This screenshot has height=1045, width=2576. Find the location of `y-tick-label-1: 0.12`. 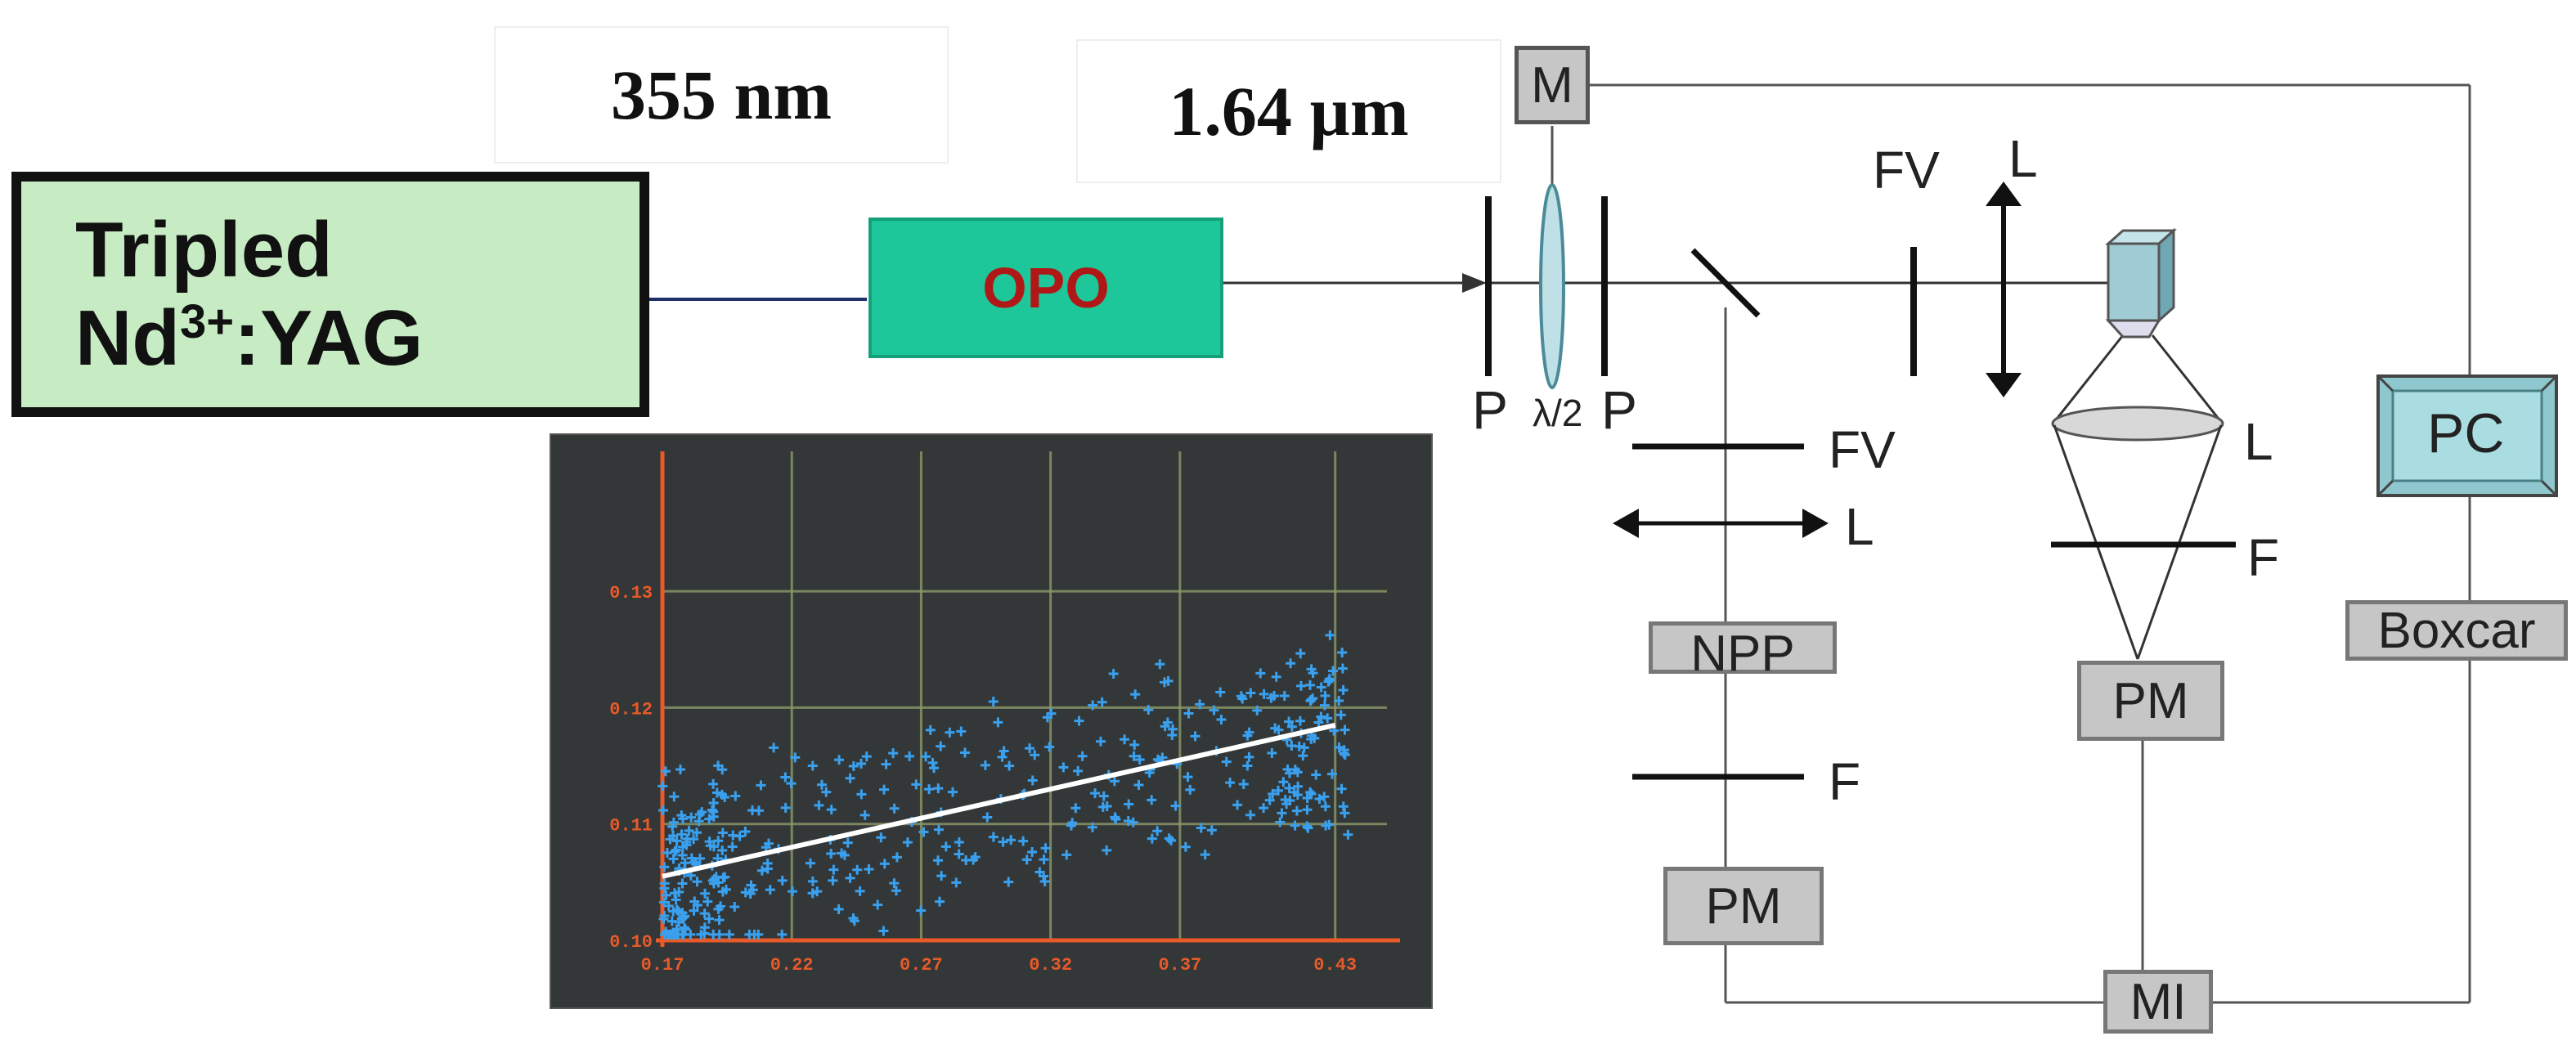

y-tick-label-1: 0.12 is located at coordinates (631, 709).